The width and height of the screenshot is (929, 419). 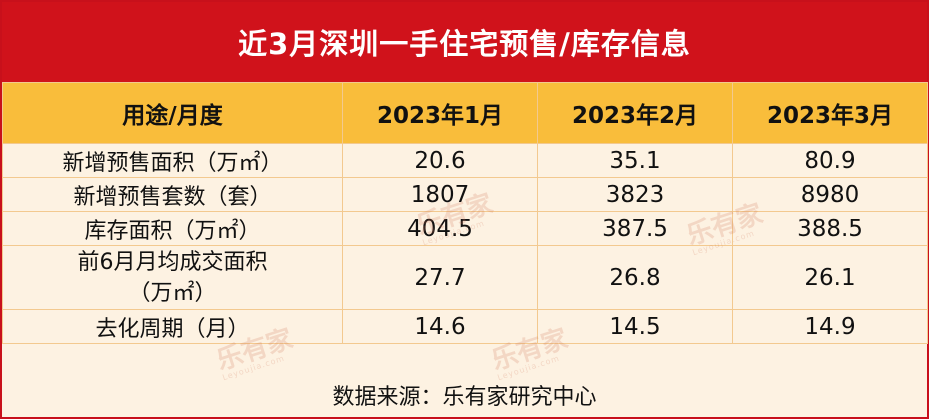 I want to click on table-row: 库存面积（万㎡） 404.5 387.5 388.5, so click(x=465, y=228).